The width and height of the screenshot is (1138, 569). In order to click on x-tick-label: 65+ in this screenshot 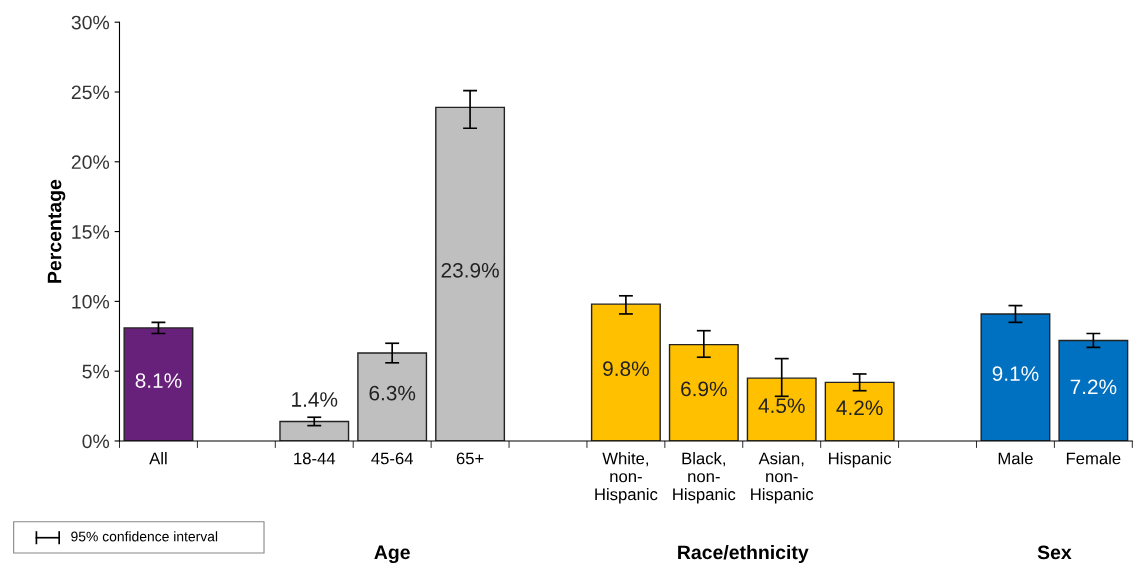, I will do `click(470, 458)`.